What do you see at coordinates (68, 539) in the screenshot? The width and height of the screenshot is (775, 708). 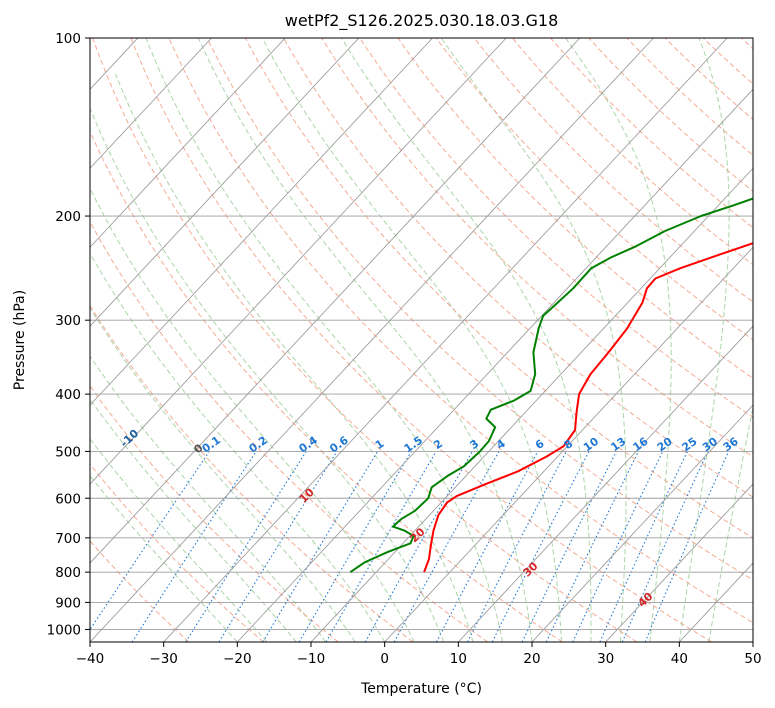 I see `y-tick-label: 700` at bounding box center [68, 539].